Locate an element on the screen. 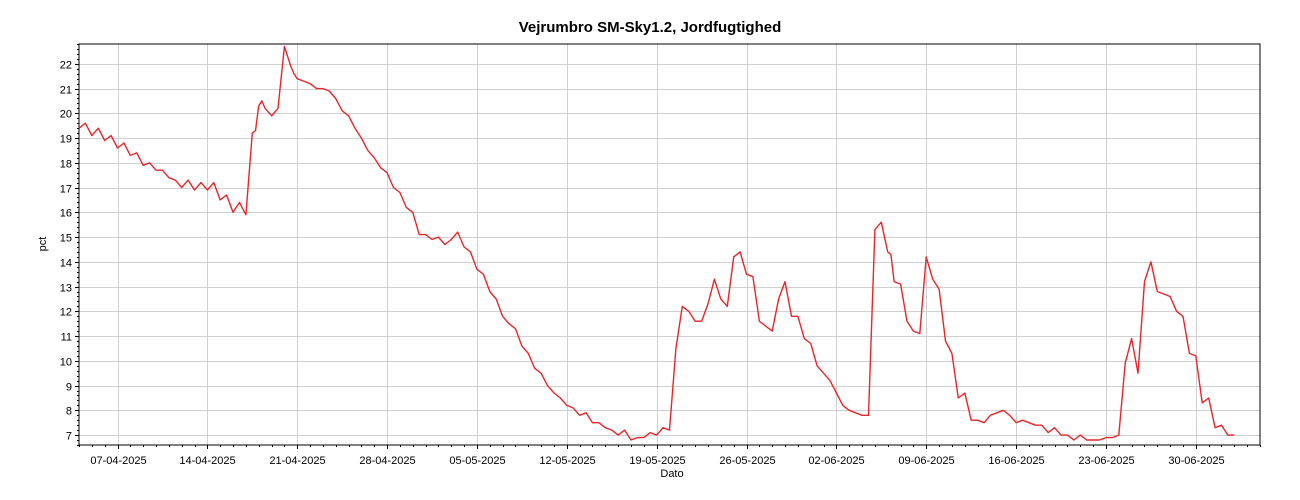 This screenshot has width=1300, height=500. x-tick-label: 19-05-2025 is located at coordinates (657, 461).